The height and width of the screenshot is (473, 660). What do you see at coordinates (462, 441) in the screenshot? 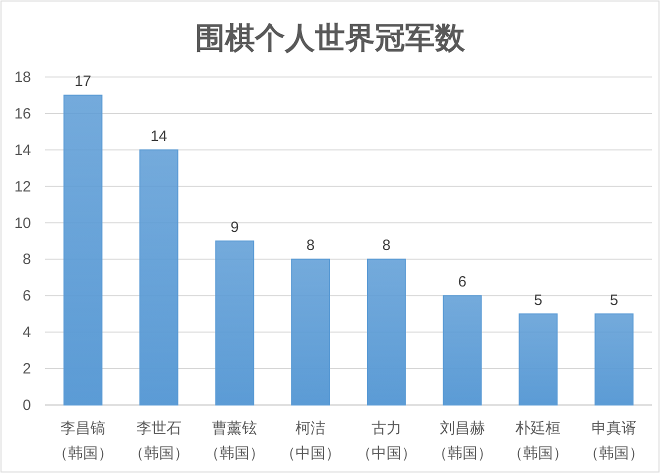
I see `x-tick-label: 刘昌赫（韩国）` at bounding box center [462, 441].